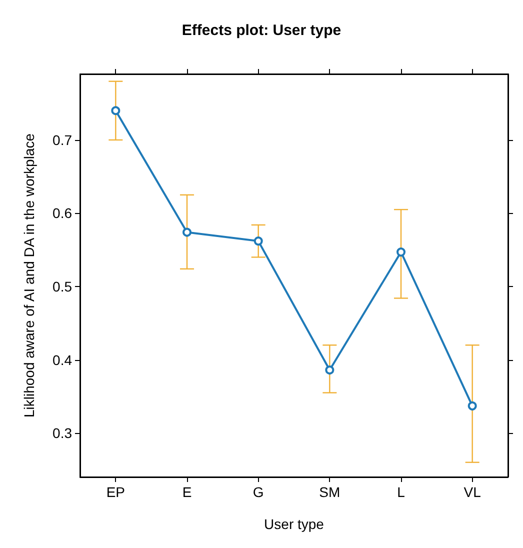  What do you see at coordinates (62, 433) in the screenshot?
I see `y-tick-label: 0.3` at bounding box center [62, 433].